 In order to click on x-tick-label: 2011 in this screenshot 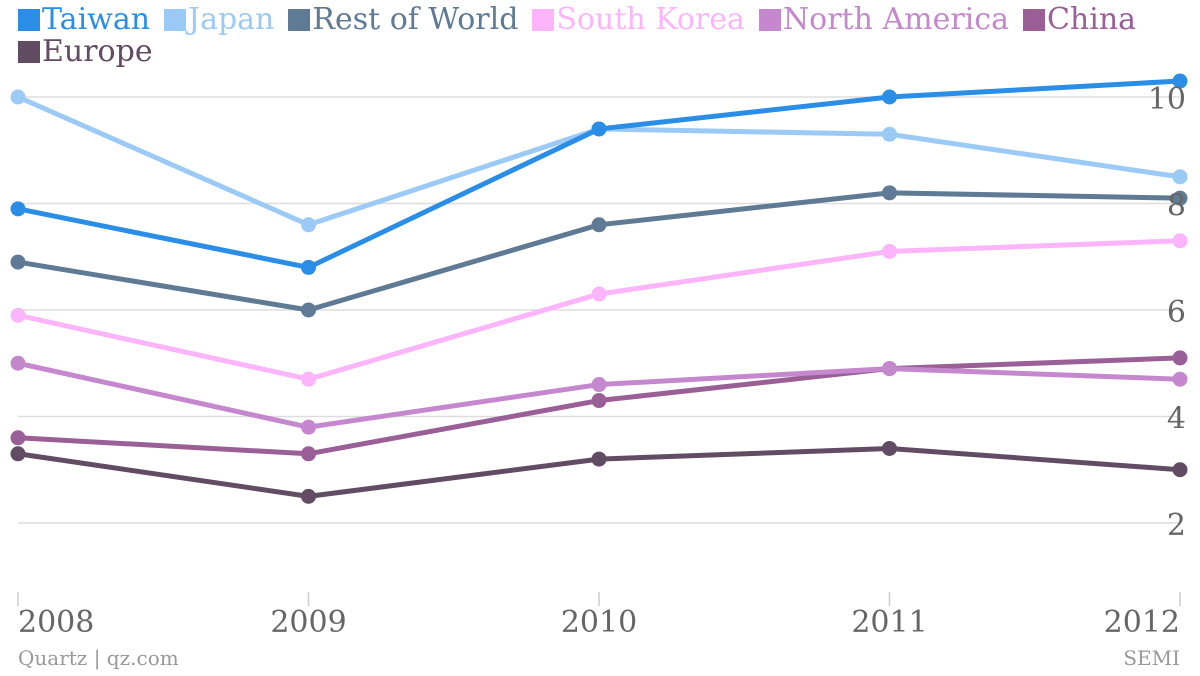, I will do `click(889, 622)`.